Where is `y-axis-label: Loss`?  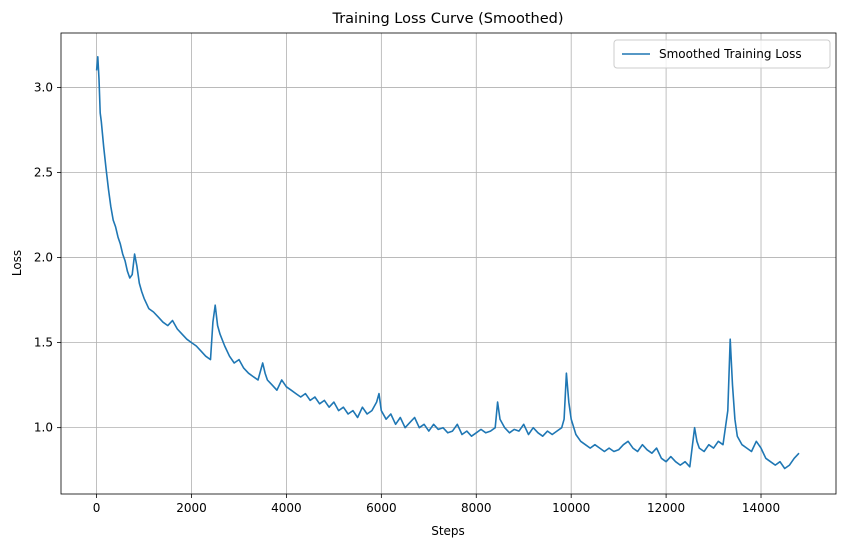 y-axis-label: Loss is located at coordinates (17, 263).